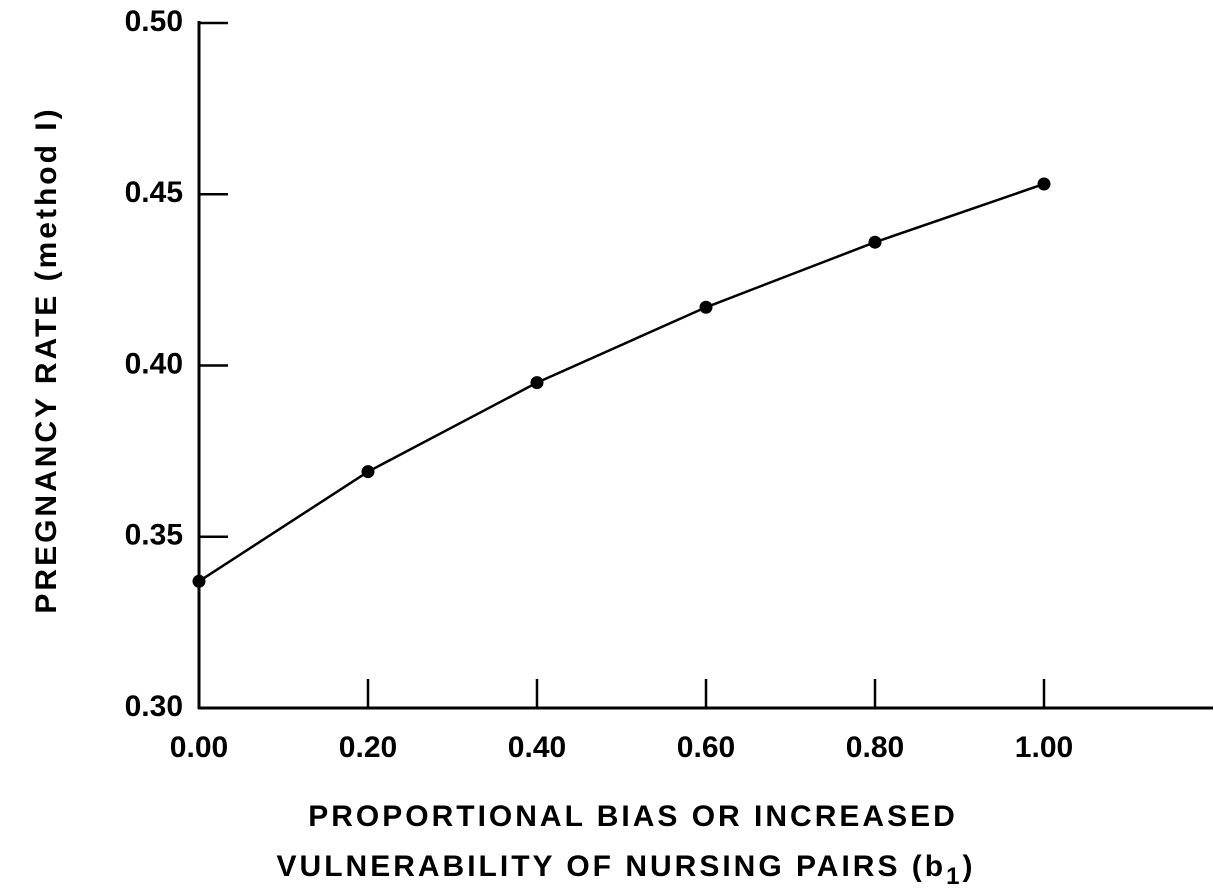 The width and height of the screenshot is (1214, 890). Describe the element at coordinates (968, 866) in the screenshot. I see `x-axis-title-suffix: )` at that location.